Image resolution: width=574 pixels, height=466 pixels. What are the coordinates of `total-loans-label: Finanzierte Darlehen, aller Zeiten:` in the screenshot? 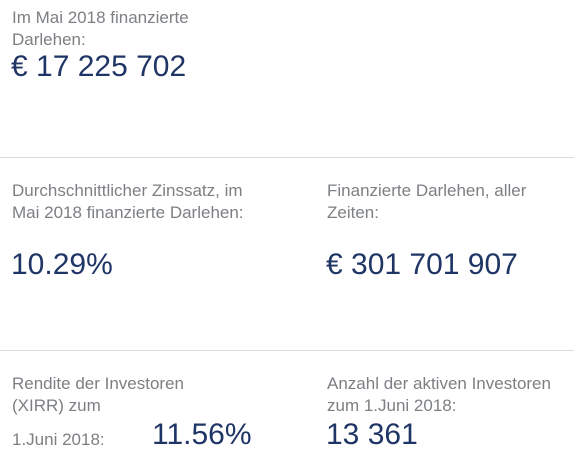 It's located at (427, 201).